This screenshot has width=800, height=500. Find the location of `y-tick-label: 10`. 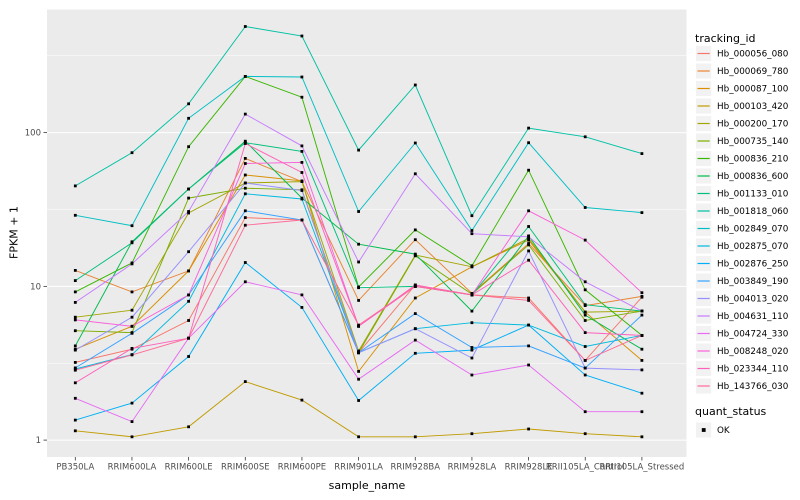

y-tick-label: 10 is located at coordinates (35, 287).